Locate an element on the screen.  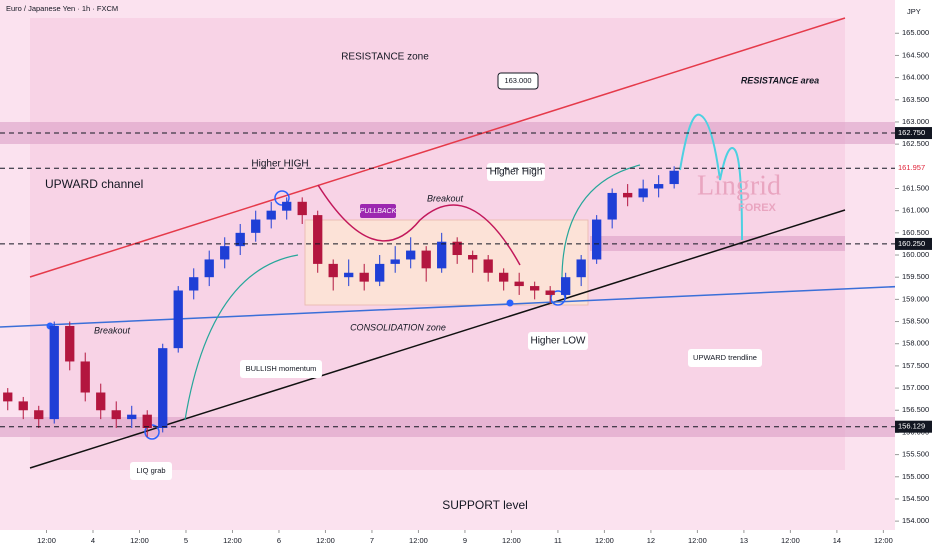
y-tick-label: 161.000 is located at coordinates (915, 210).